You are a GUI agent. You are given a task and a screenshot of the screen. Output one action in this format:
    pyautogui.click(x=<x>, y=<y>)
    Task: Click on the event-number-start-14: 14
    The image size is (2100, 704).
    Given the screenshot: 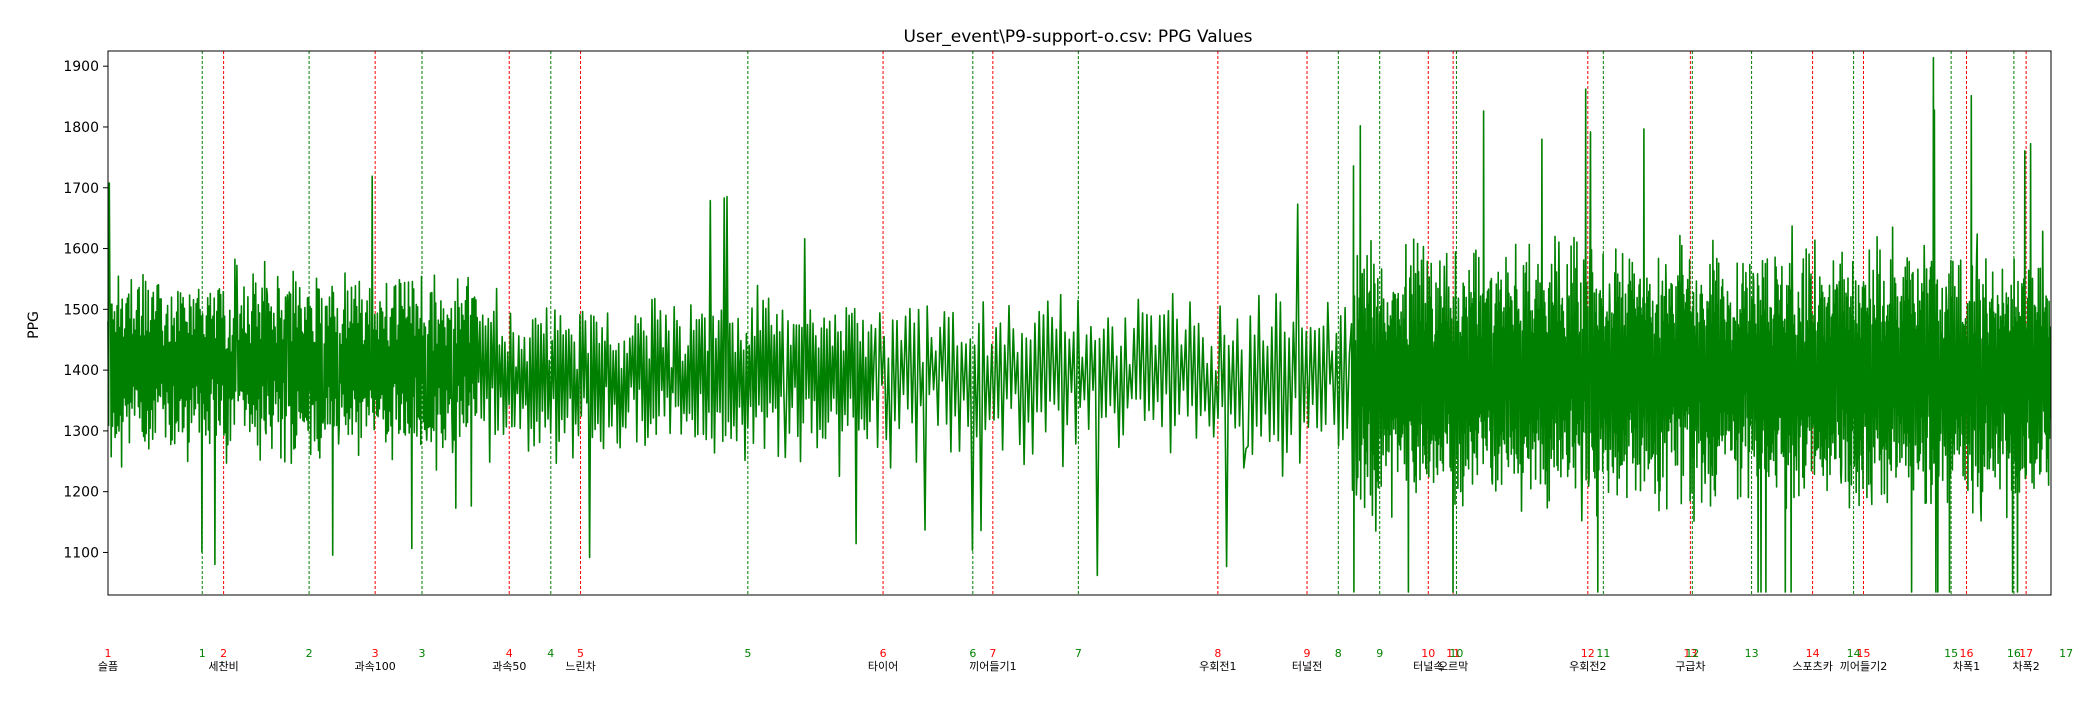 What is the action you would take?
    pyautogui.click(x=1813, y=653)
    